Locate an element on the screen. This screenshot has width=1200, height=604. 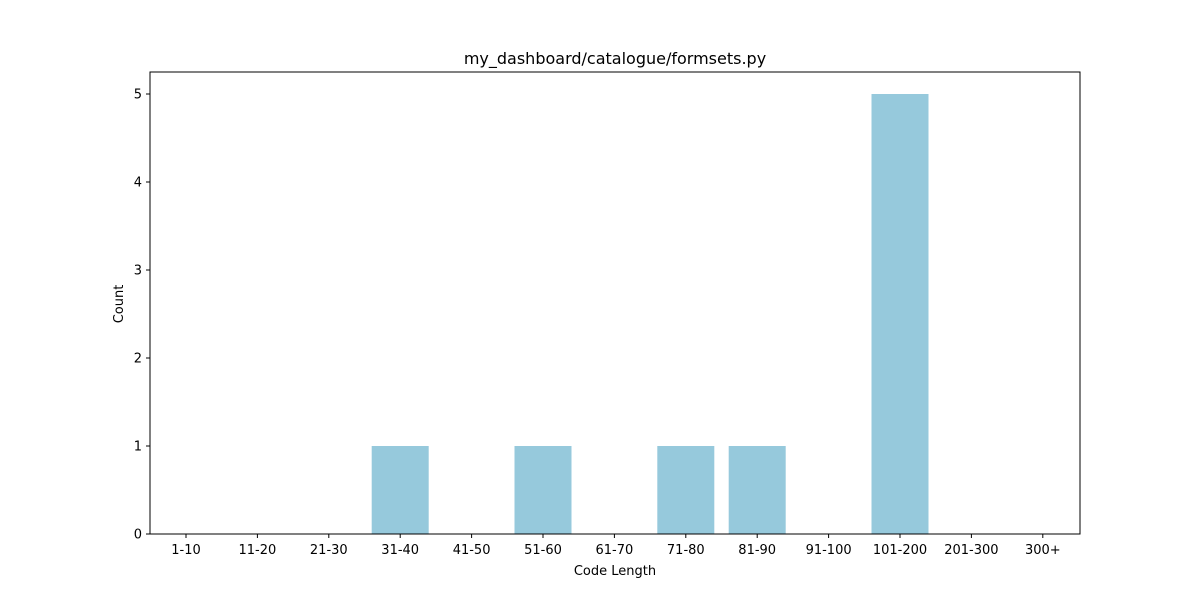
y-tick-label: 5 is located at coordinates (138, 95).